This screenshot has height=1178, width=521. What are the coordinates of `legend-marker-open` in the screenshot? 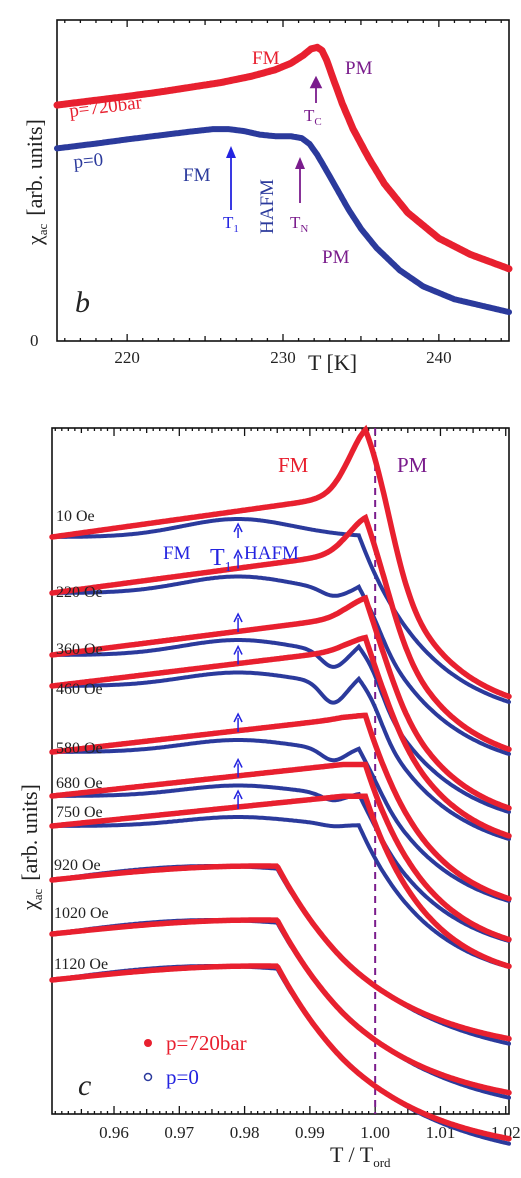 It's located at (148, 1077).